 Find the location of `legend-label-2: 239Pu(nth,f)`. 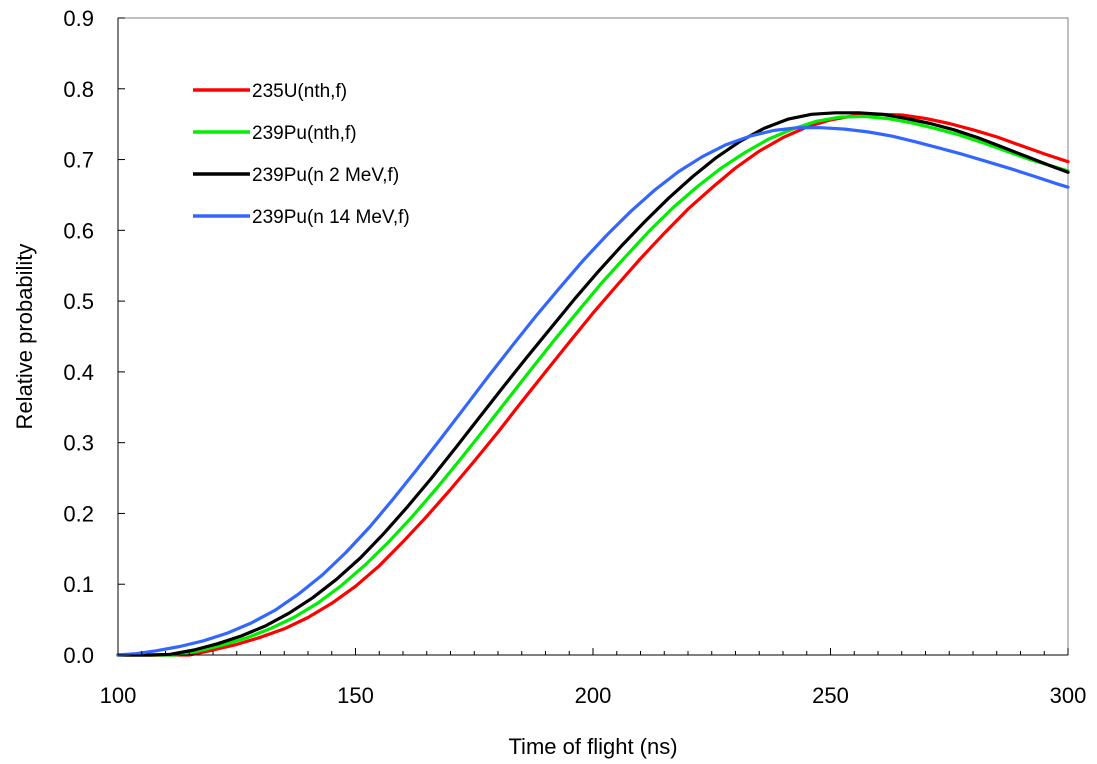

legend-label-2: 239Pu(nth,f) is located at coordinates (304, 133).